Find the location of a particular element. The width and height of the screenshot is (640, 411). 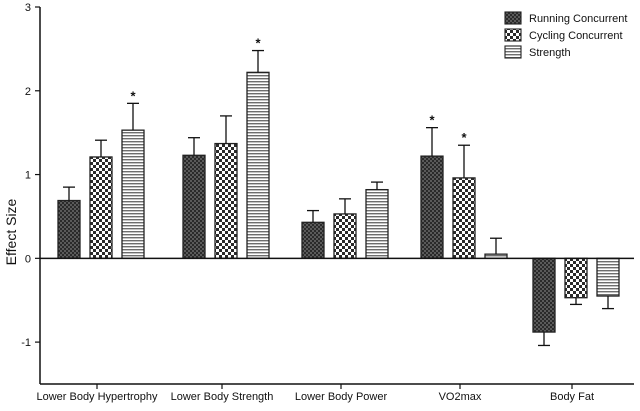

y-tick-label: 1 is located at coordinates (28, 176).